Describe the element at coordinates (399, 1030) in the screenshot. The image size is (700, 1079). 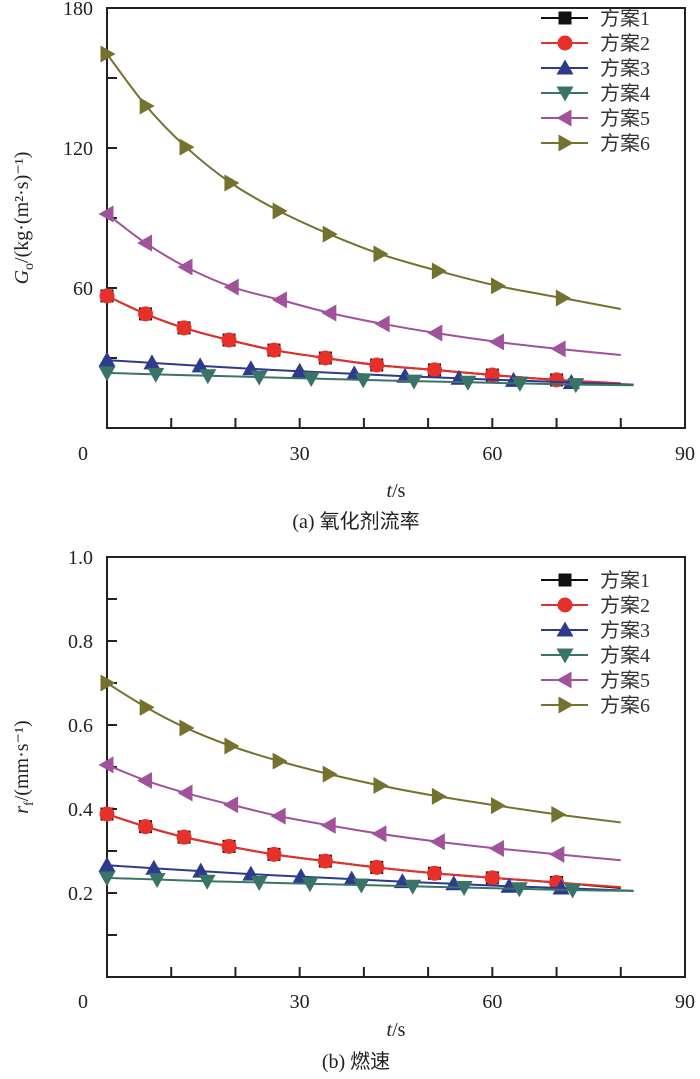
I see `x-axis-label-unit: /s` at that location.